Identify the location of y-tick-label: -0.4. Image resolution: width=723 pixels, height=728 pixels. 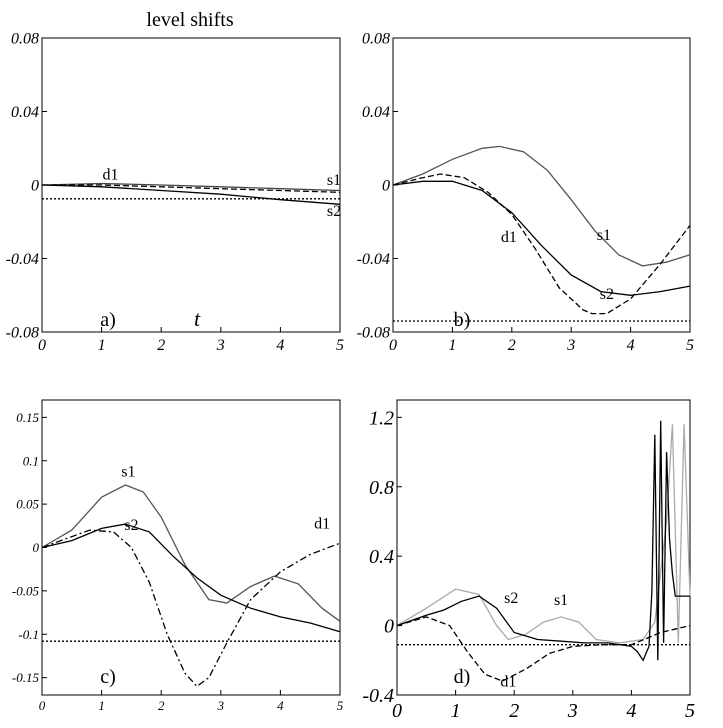
(378, 696).